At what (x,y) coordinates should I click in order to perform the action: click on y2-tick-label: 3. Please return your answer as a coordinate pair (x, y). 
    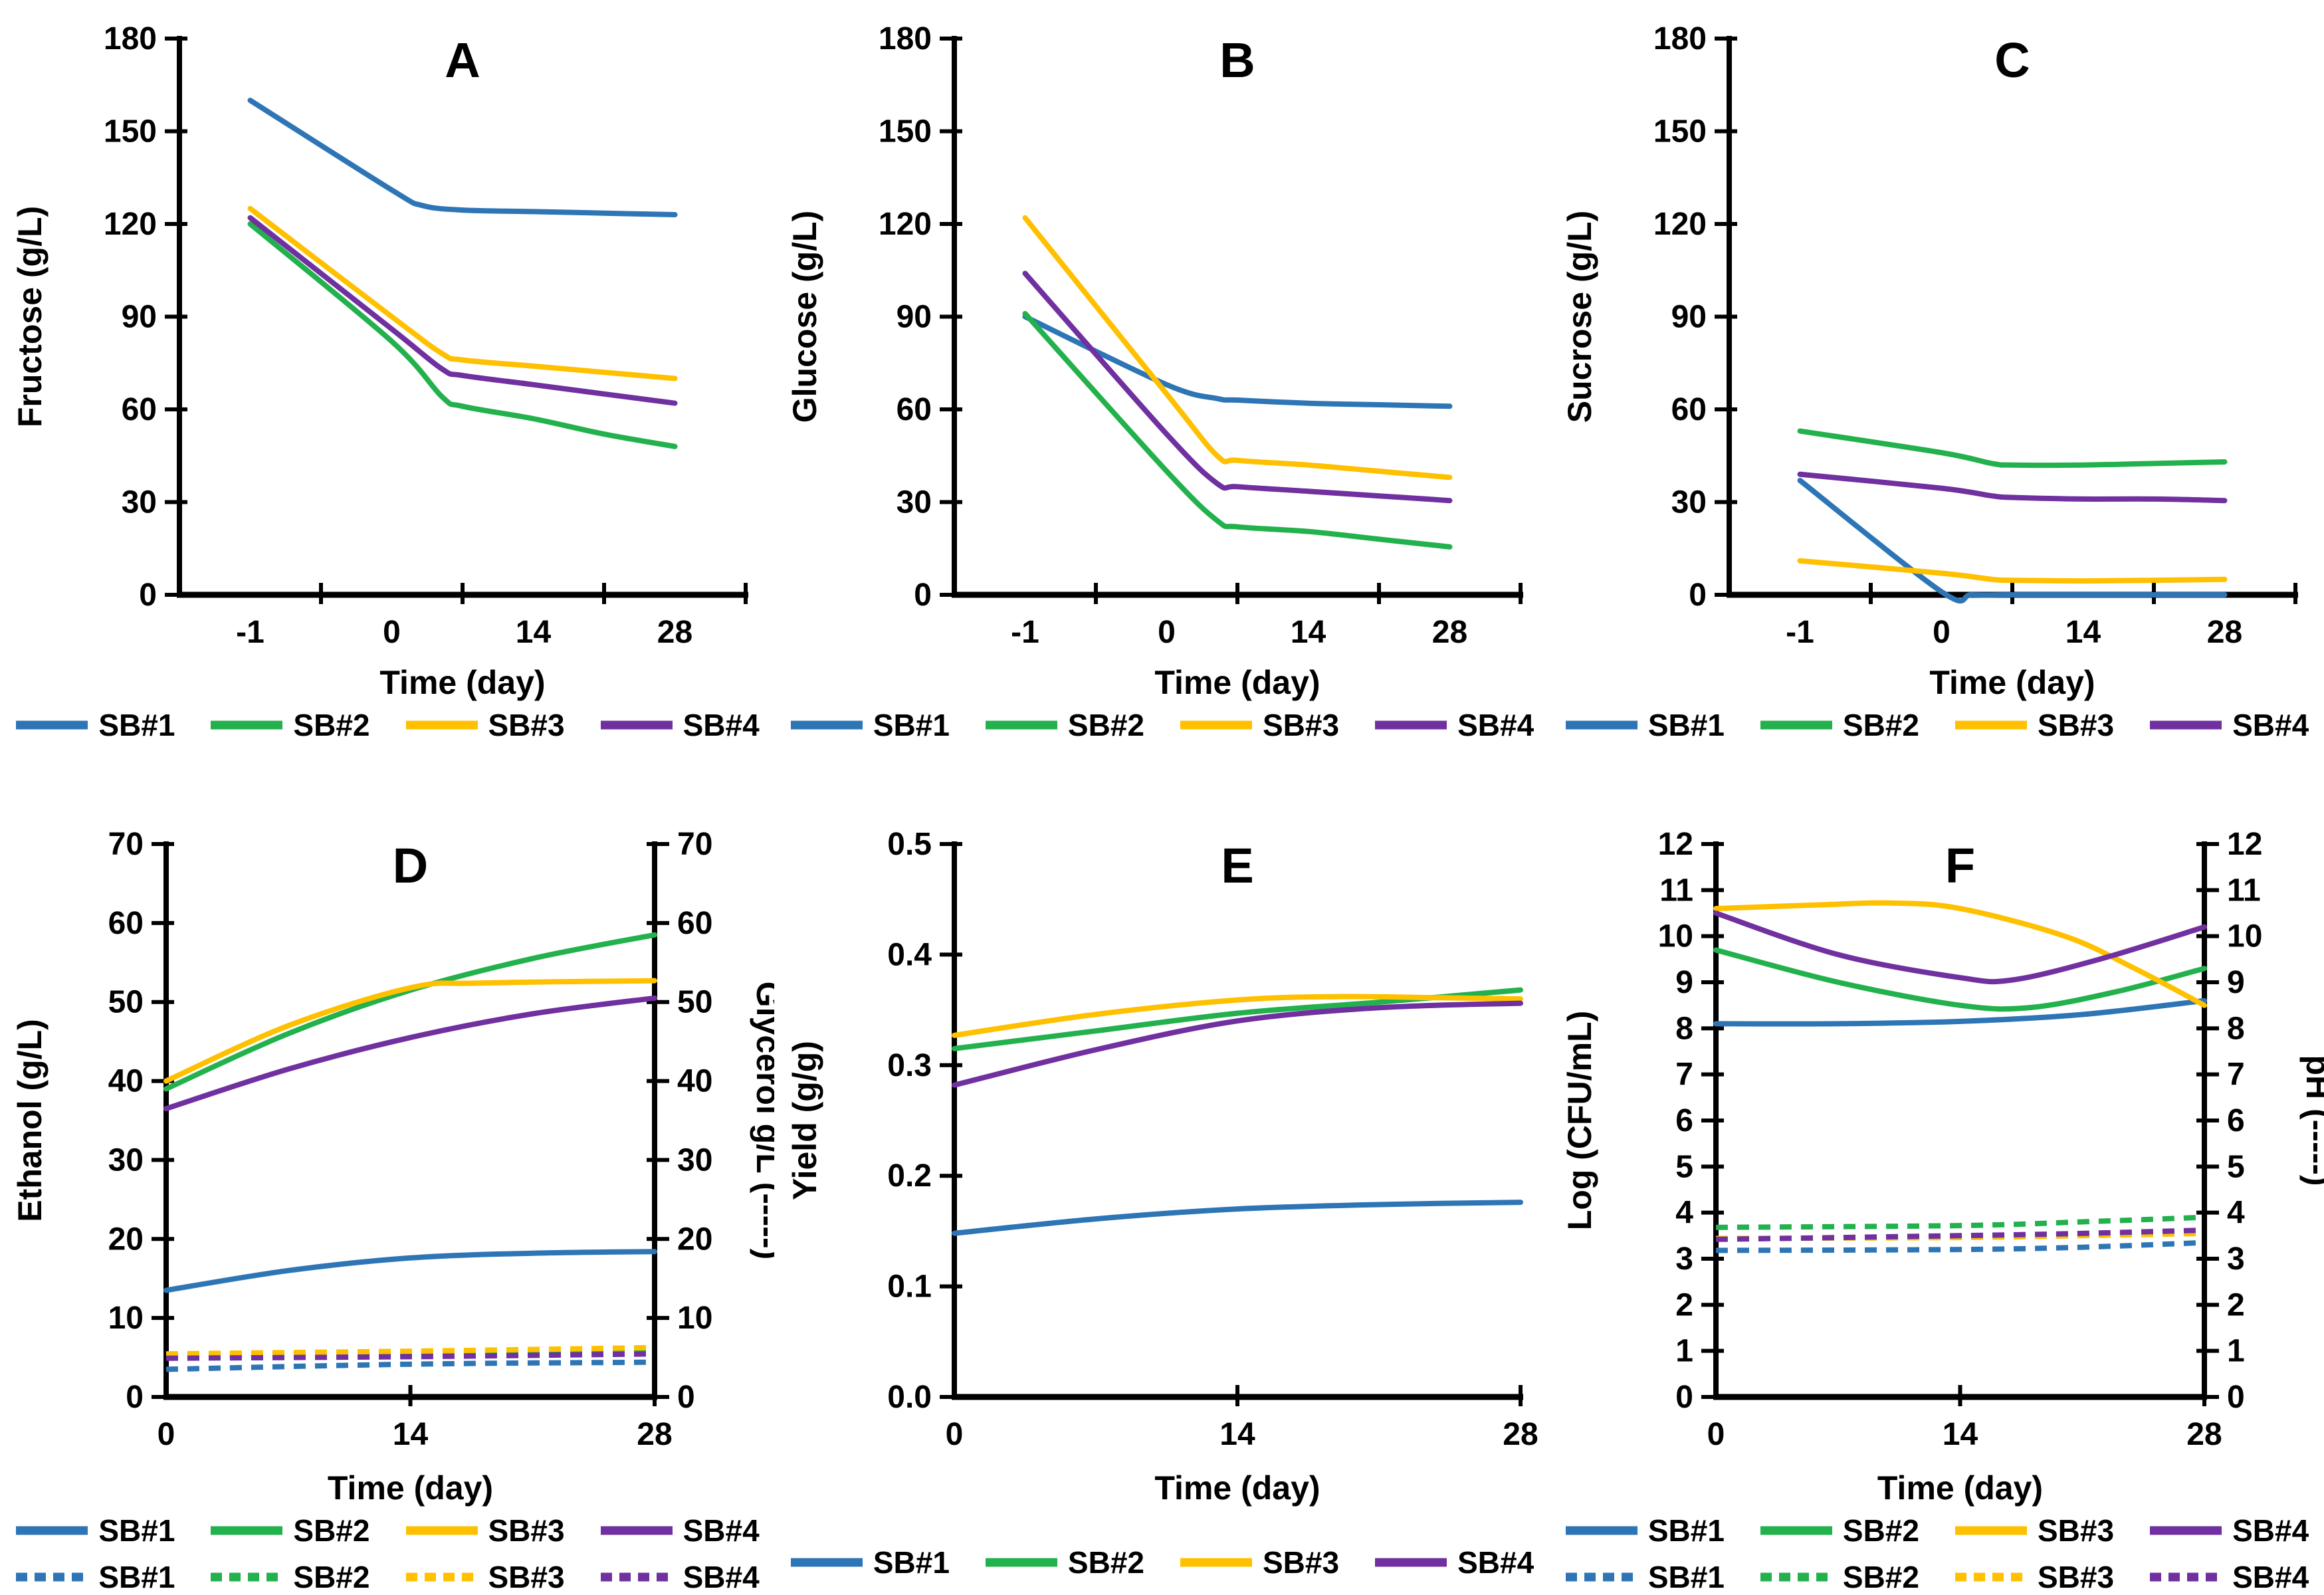
    Looking at the image, I should click on (2236, 1259).